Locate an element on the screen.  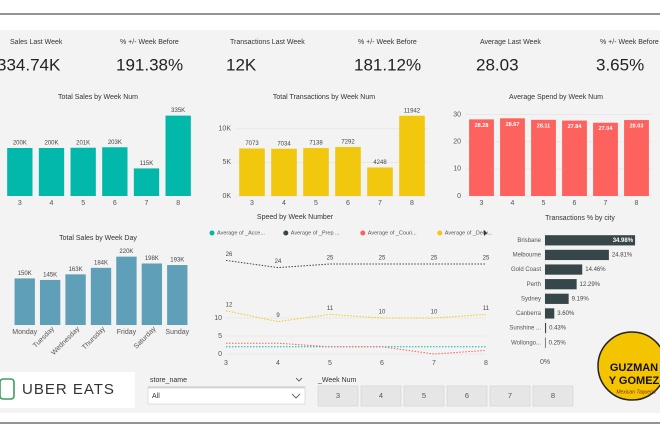
week-button-label: 3 is located at coordinates (338, 395).